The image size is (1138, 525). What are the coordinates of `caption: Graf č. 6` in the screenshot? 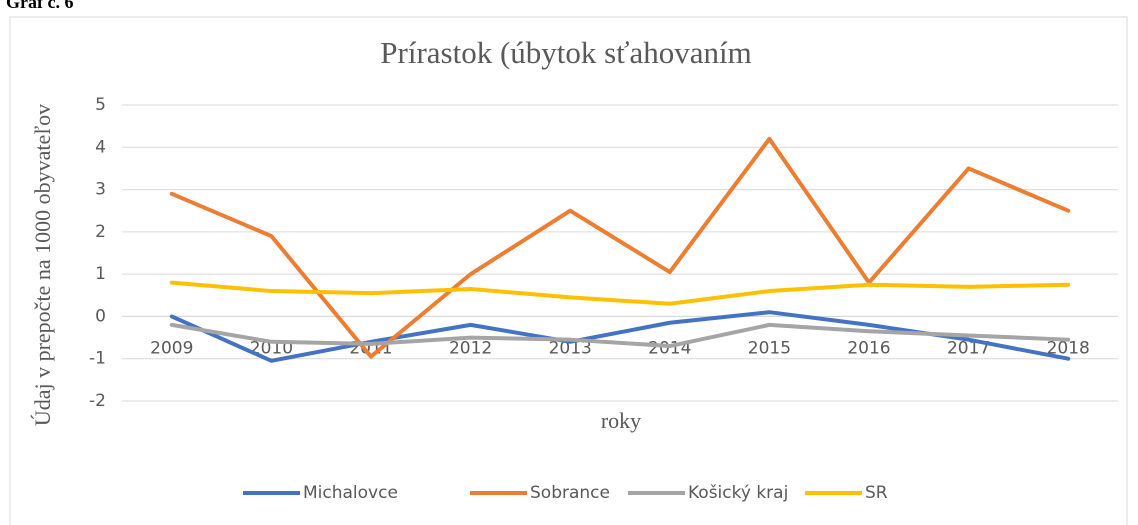 It's located at (39, 6).